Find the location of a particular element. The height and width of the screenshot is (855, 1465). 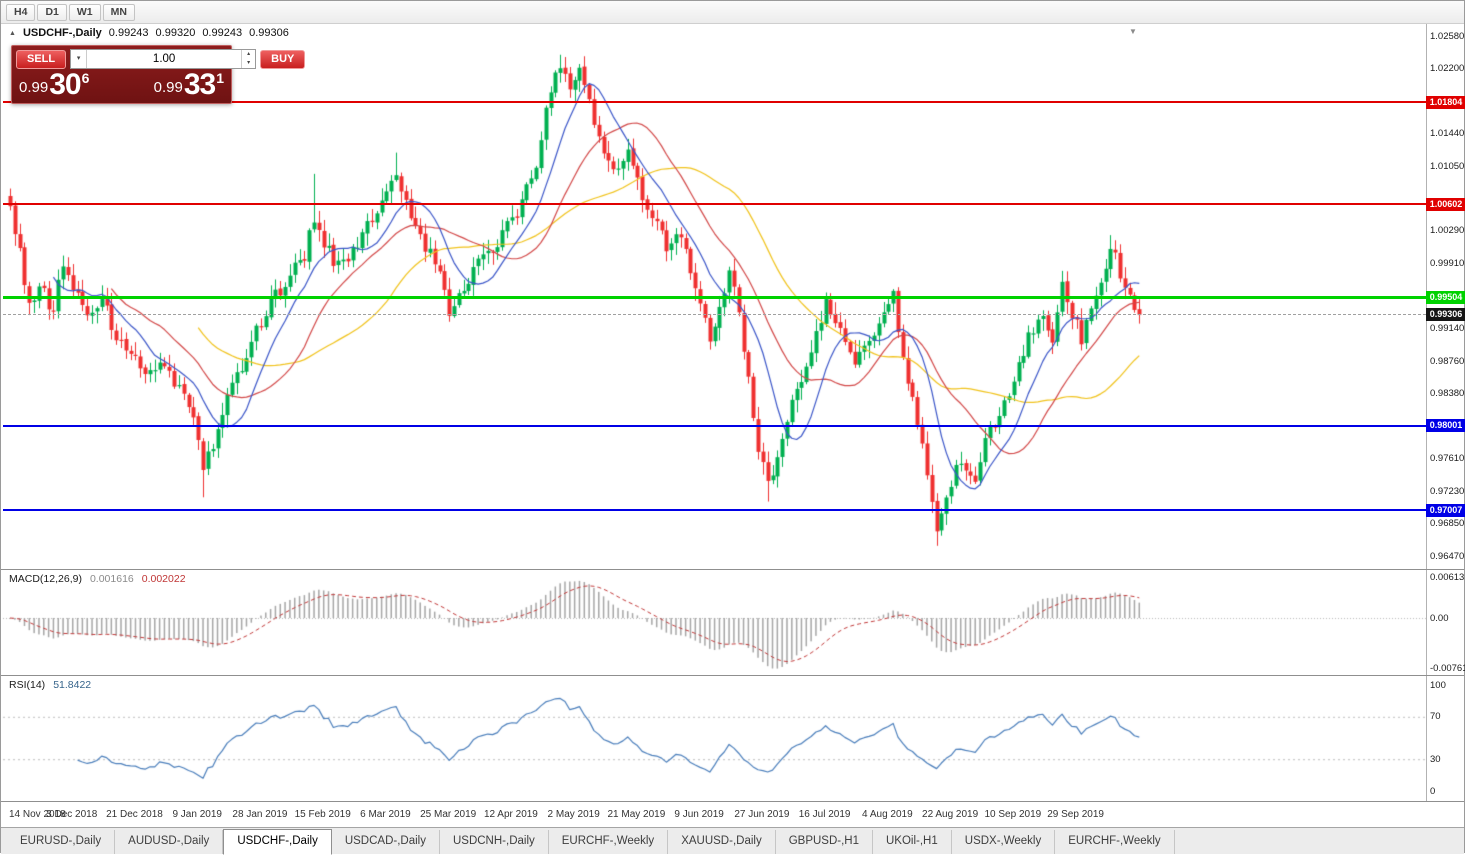

macd-name: MACD(12,26,9) is located at coordinates (45, 579).